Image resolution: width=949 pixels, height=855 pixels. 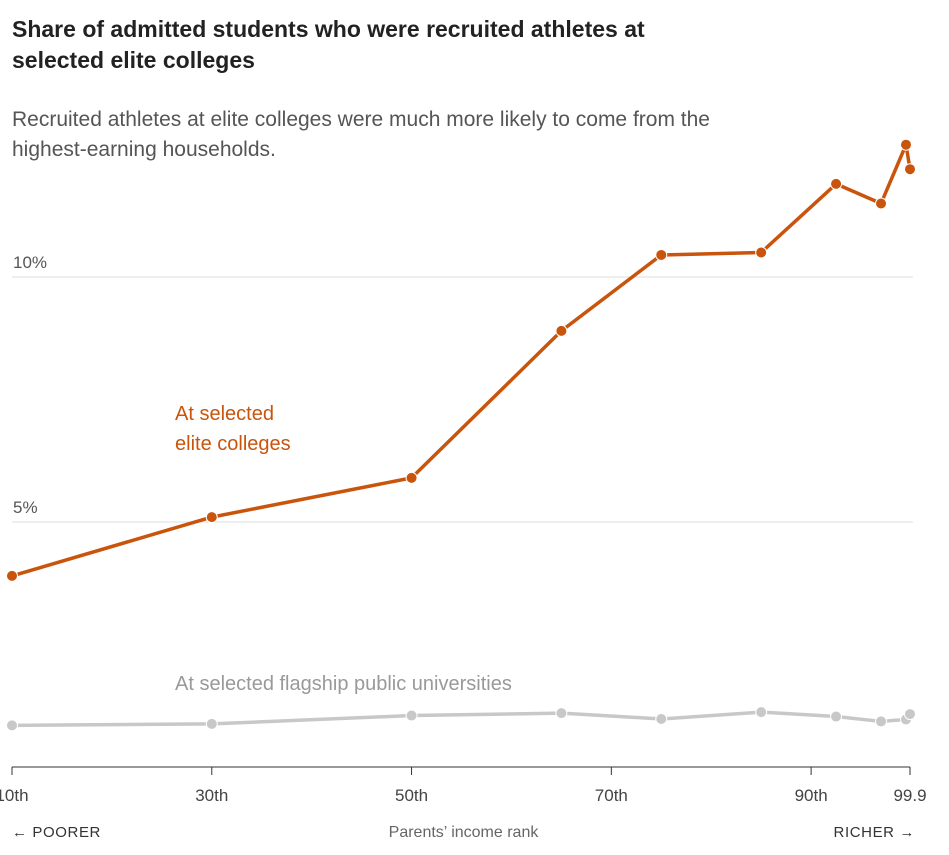 I want to click on x-tick-label: 50th, so click(x=411, y=795).